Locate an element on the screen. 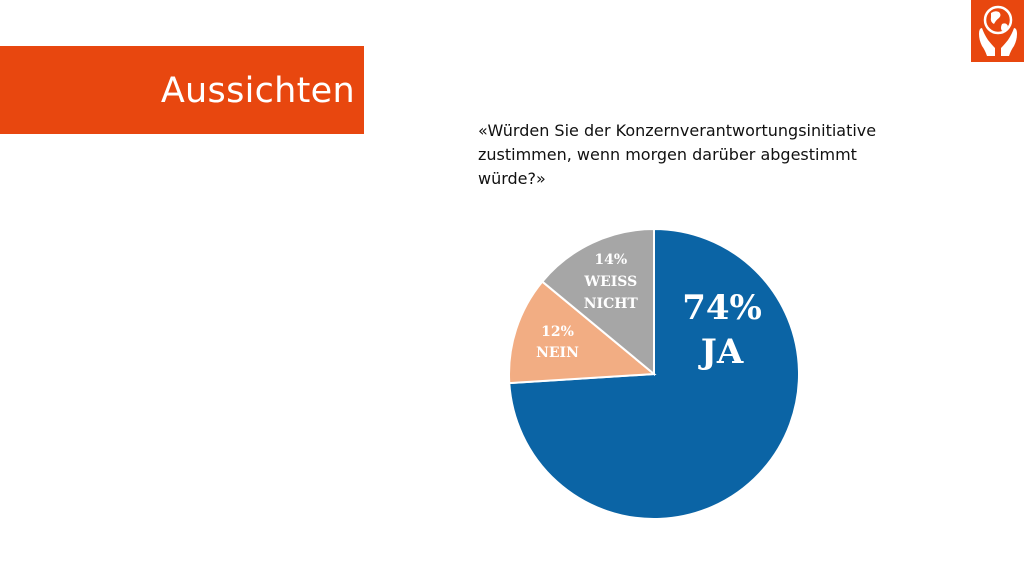  hands-holding-globe-icon is located at coordinates (997, 31).